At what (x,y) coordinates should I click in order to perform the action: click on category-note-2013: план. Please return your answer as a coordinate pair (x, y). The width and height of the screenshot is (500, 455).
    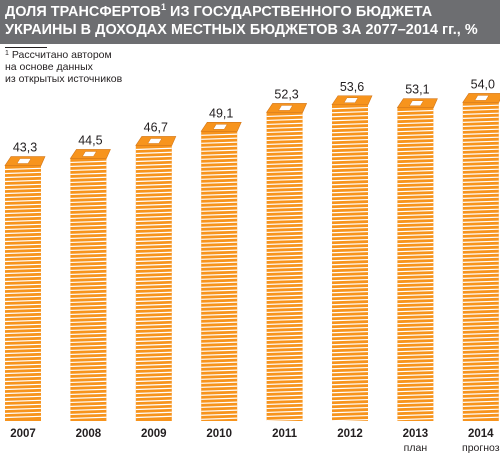
    Looking at the image, I should click on (416, 448).